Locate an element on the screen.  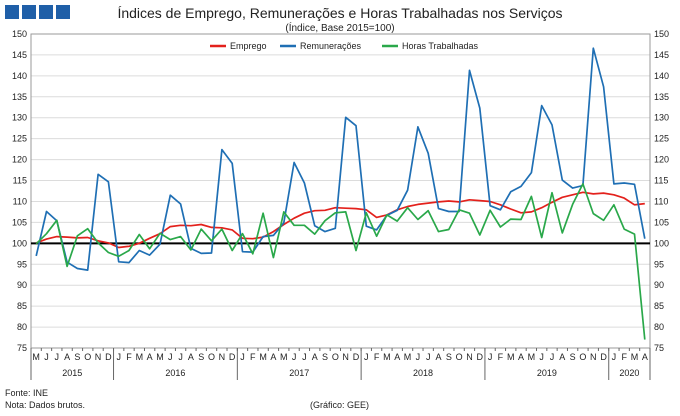
legend-label: Remunerações is located at coordinates (331, 46).